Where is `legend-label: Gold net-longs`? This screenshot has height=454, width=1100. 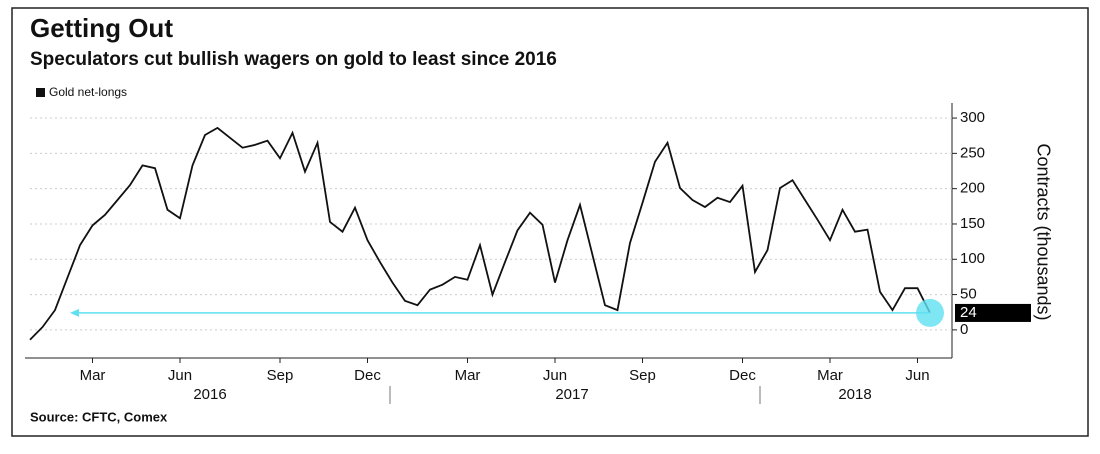
legend-label: Gold net-longs is located at coordinates (88, 92).